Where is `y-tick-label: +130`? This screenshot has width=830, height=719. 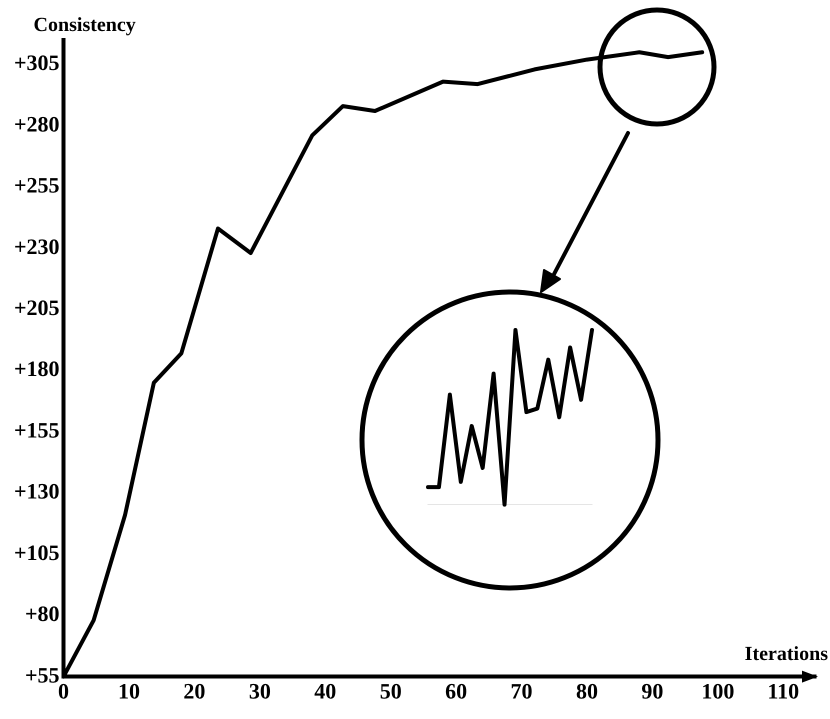
y-tick-label: +130 is located at coordinates (37, 491).